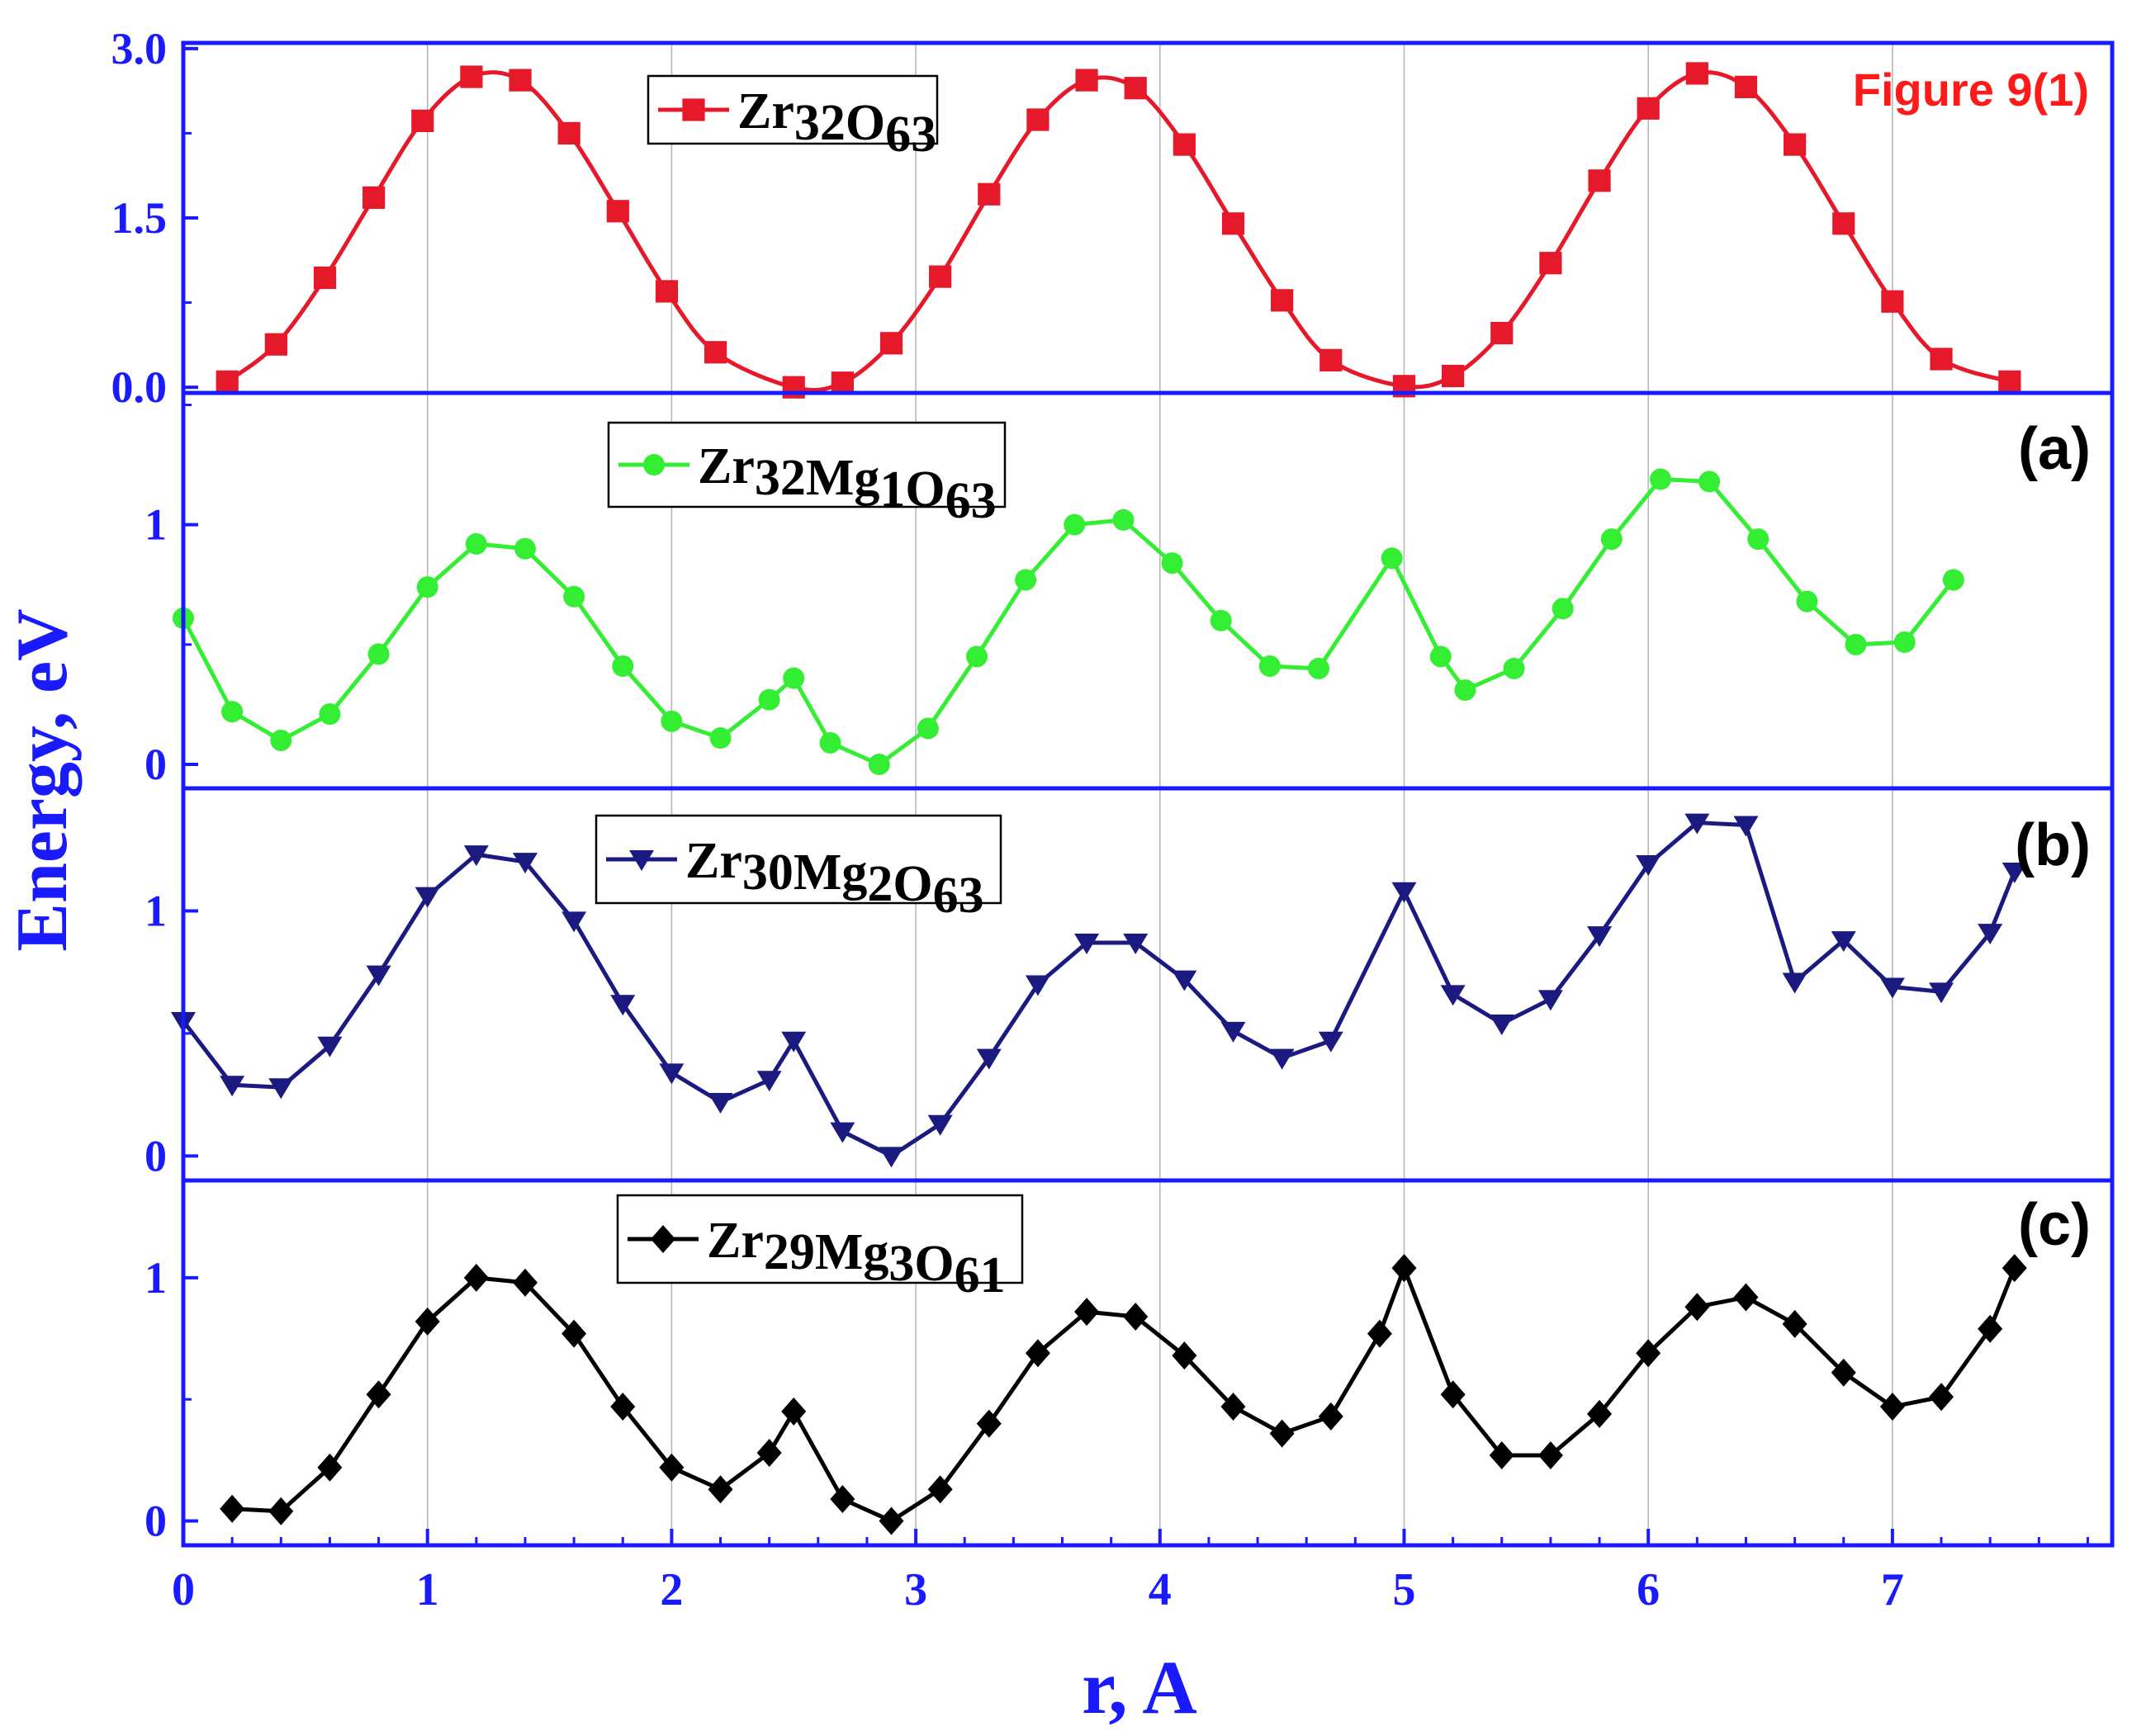 The height and width of the screenshot is (1736, 2132). I want to click on x-tick-label: 1, so click(427, 1589).